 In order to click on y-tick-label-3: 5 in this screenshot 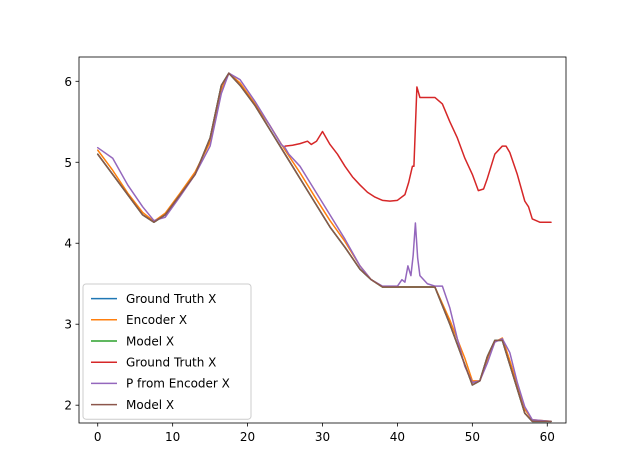, I will do `click(68, 163)`.